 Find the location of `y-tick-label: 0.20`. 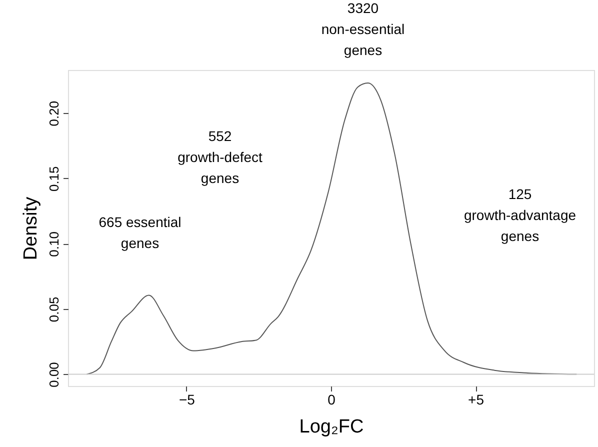

y-tick-label: 0.20 is located at coordinates (54, 113).